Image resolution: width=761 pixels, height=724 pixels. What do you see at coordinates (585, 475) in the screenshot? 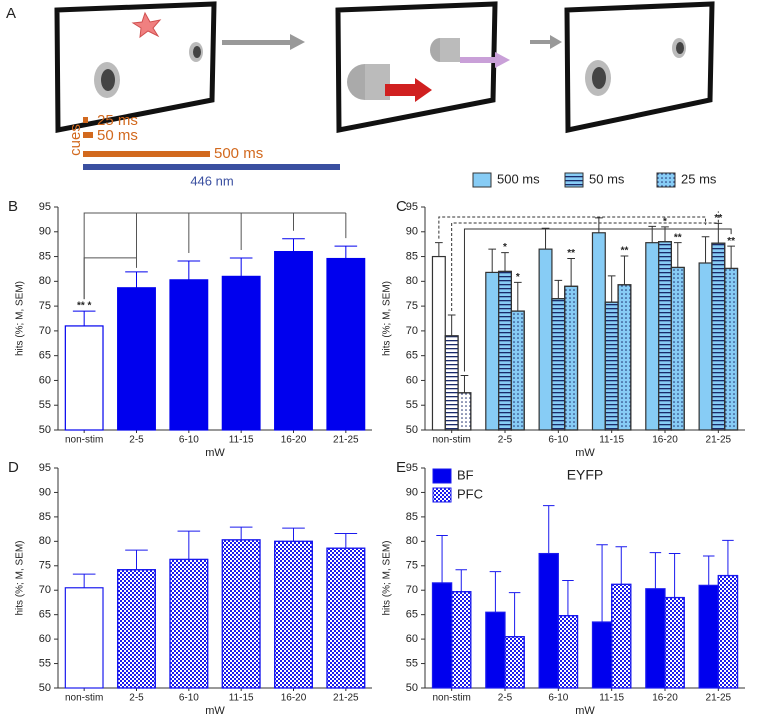
I see `chart-title: EYFP` at bounding box center [585, 475].